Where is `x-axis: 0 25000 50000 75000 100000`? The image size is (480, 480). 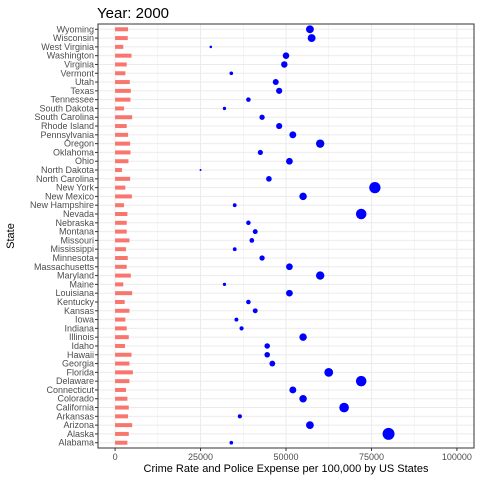 x-axis: 0 25000 50000 75000 100000 is located at coordinates (292, 455).